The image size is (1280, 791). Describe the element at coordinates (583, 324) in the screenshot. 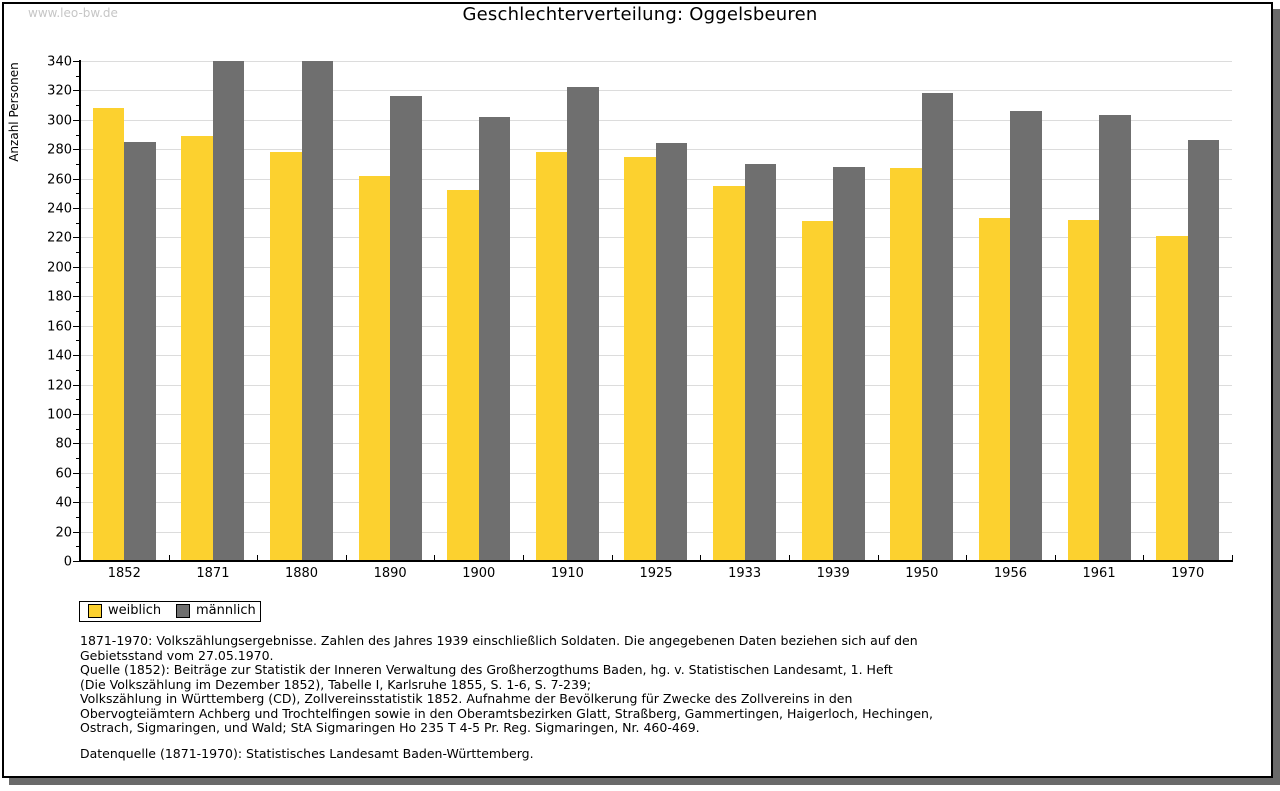

I see `bar-maennlich-1910` at that location.